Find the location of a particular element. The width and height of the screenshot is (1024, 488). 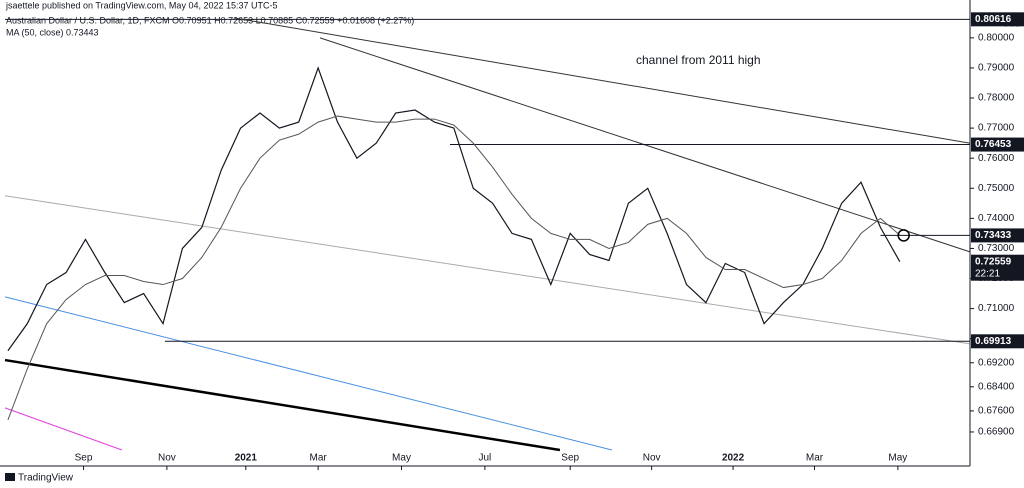

y-tick-label: 0.79000 is located at coordinates (996, 68).